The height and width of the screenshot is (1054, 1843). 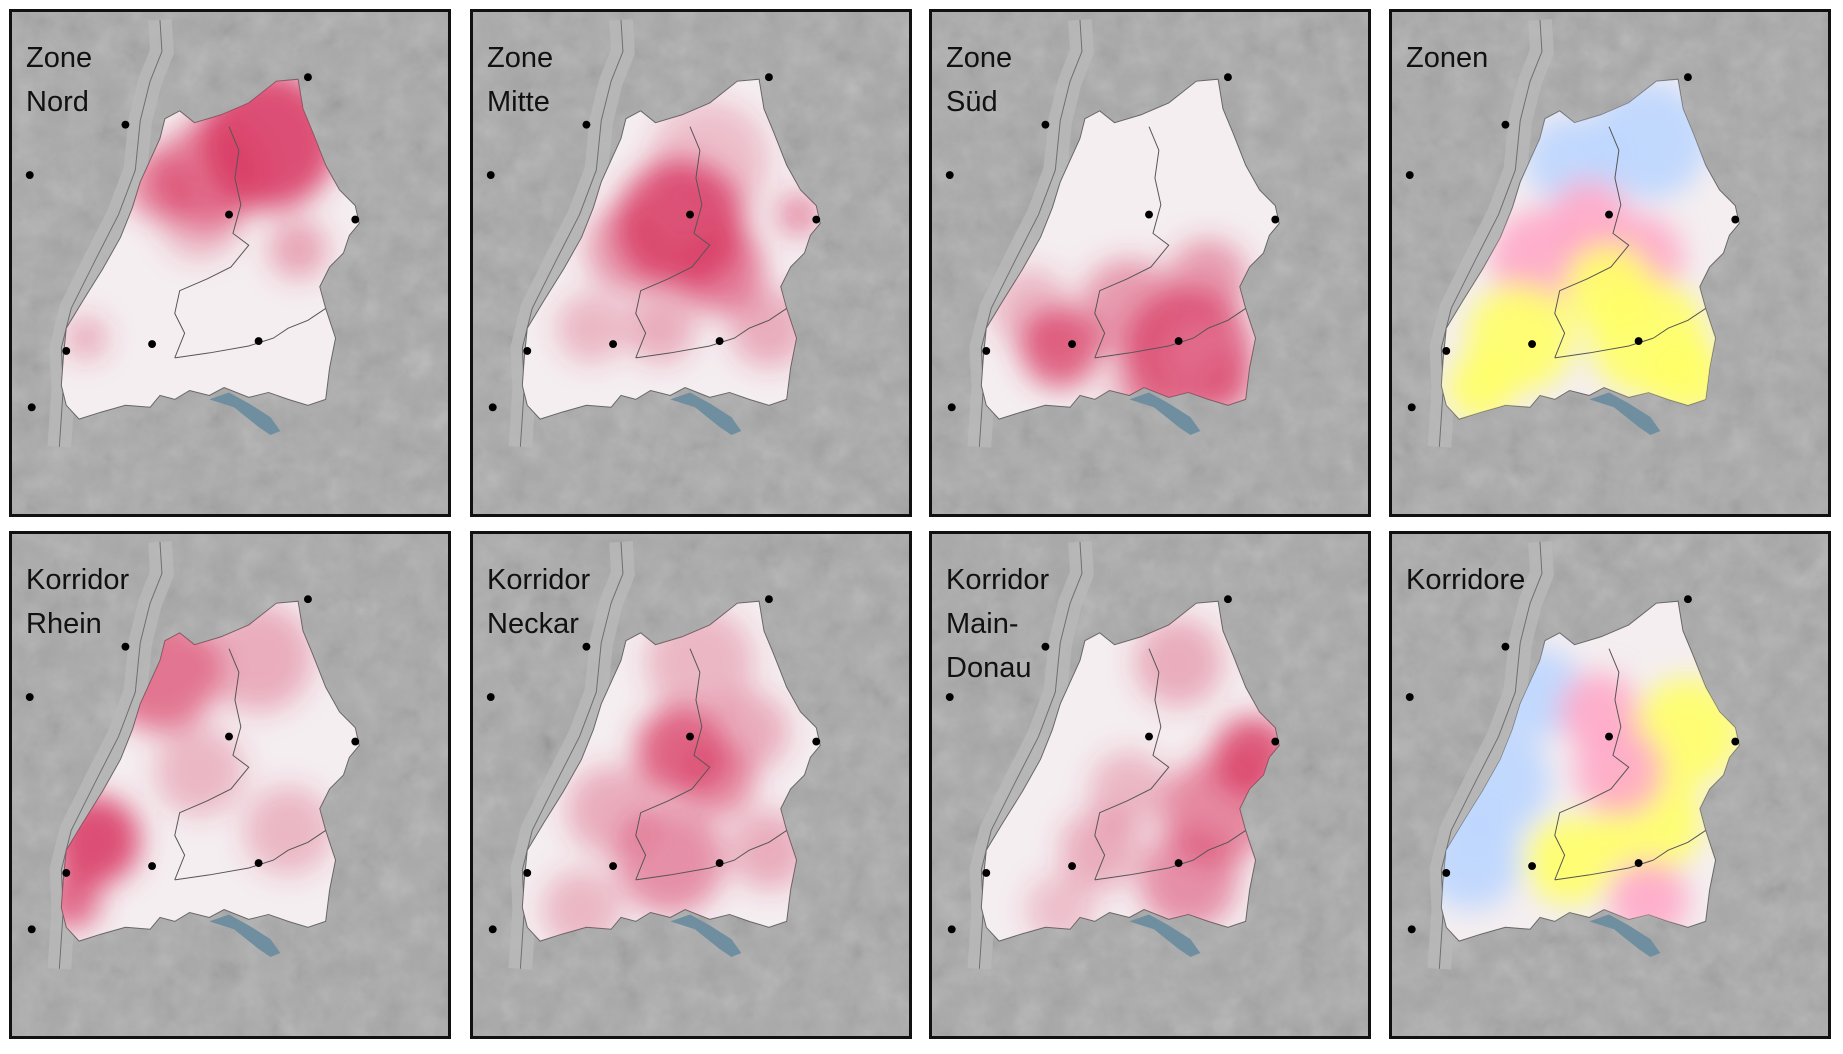 What do you see at coordinates (59, 80) in the screenshot?
I see `panel-title: Zone Nord` at bounding box center [59, 80].